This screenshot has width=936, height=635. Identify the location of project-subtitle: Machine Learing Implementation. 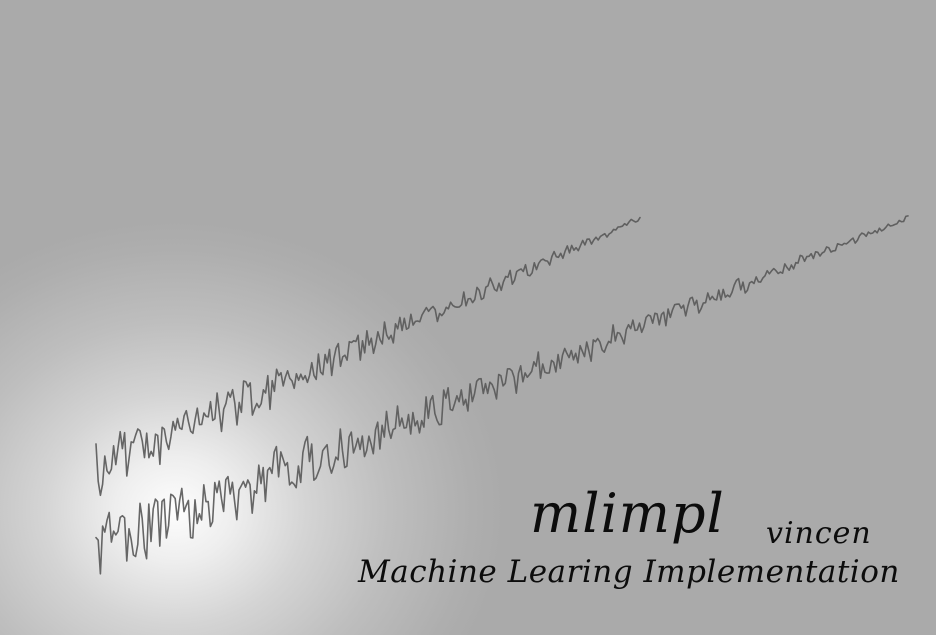
(629, 572).